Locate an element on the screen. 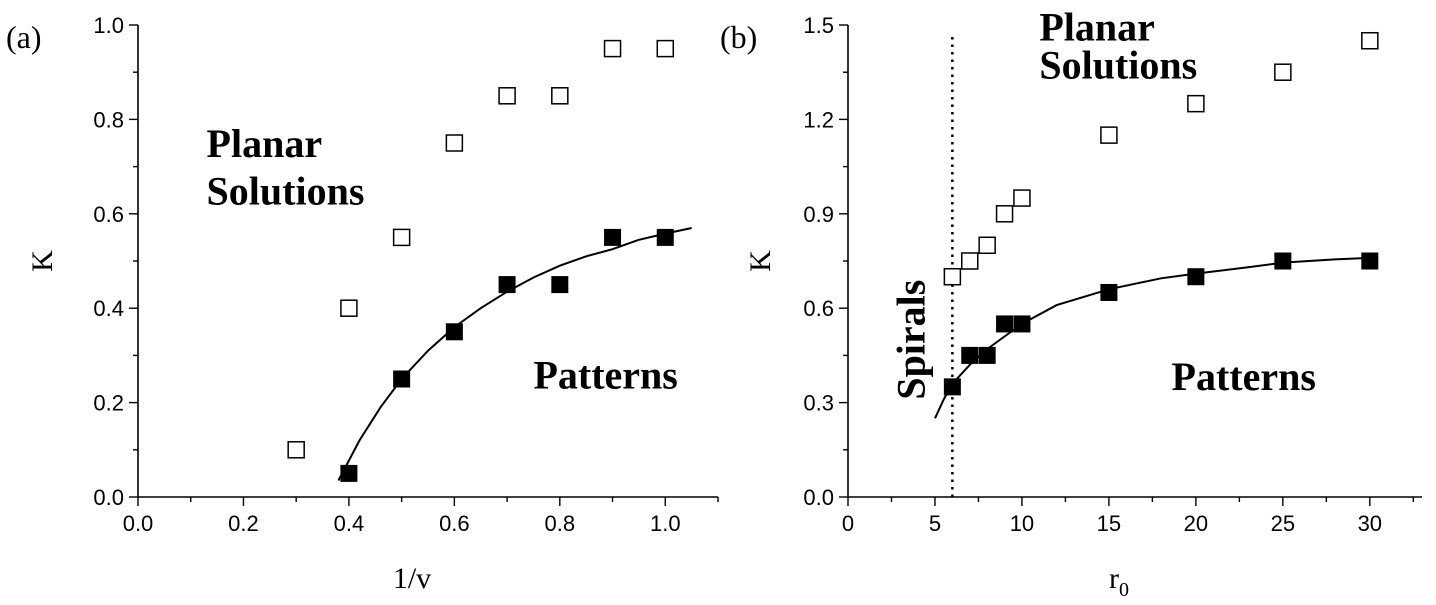 The image size is (1436, 605). x-tick-label: 30 is located at coordinates (1370, 523).